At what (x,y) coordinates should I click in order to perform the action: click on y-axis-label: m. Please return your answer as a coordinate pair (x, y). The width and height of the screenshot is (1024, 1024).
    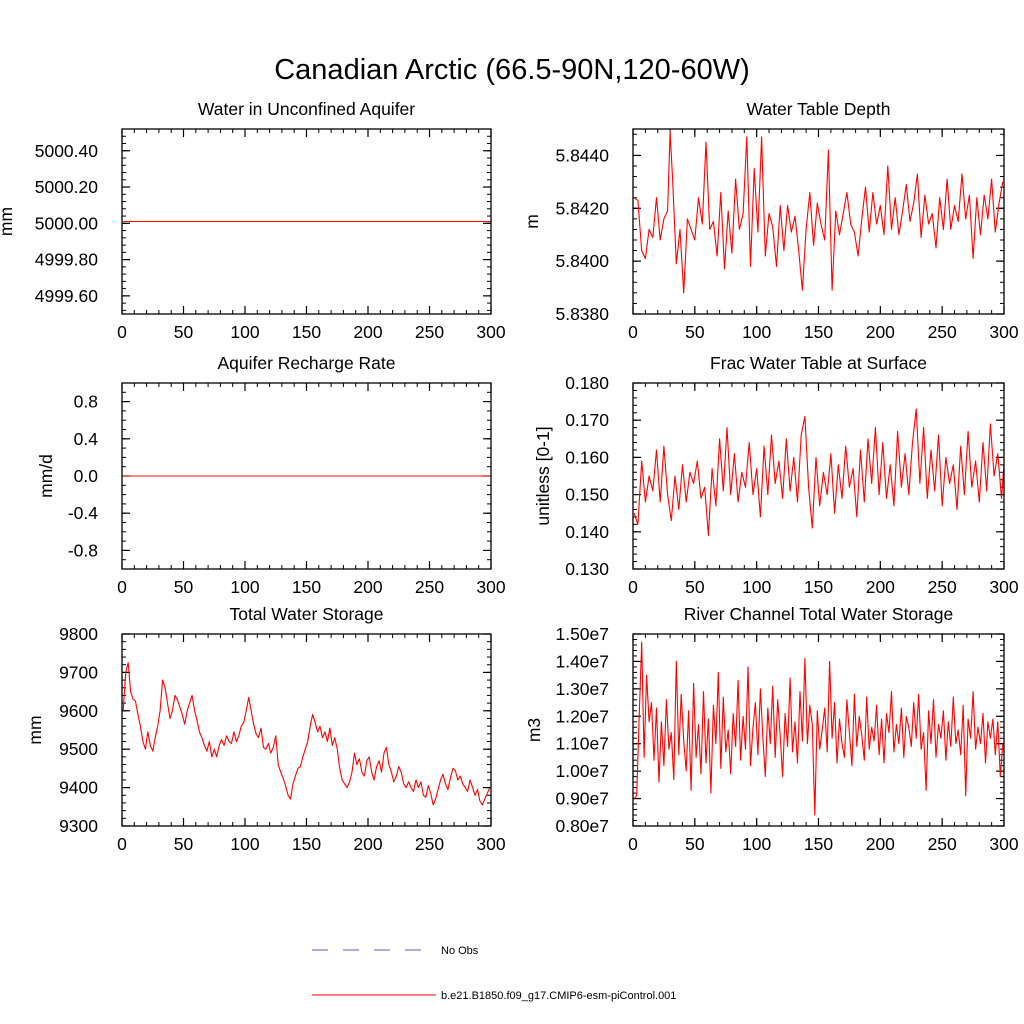
    Looking at the image, I should click on (532, 221).